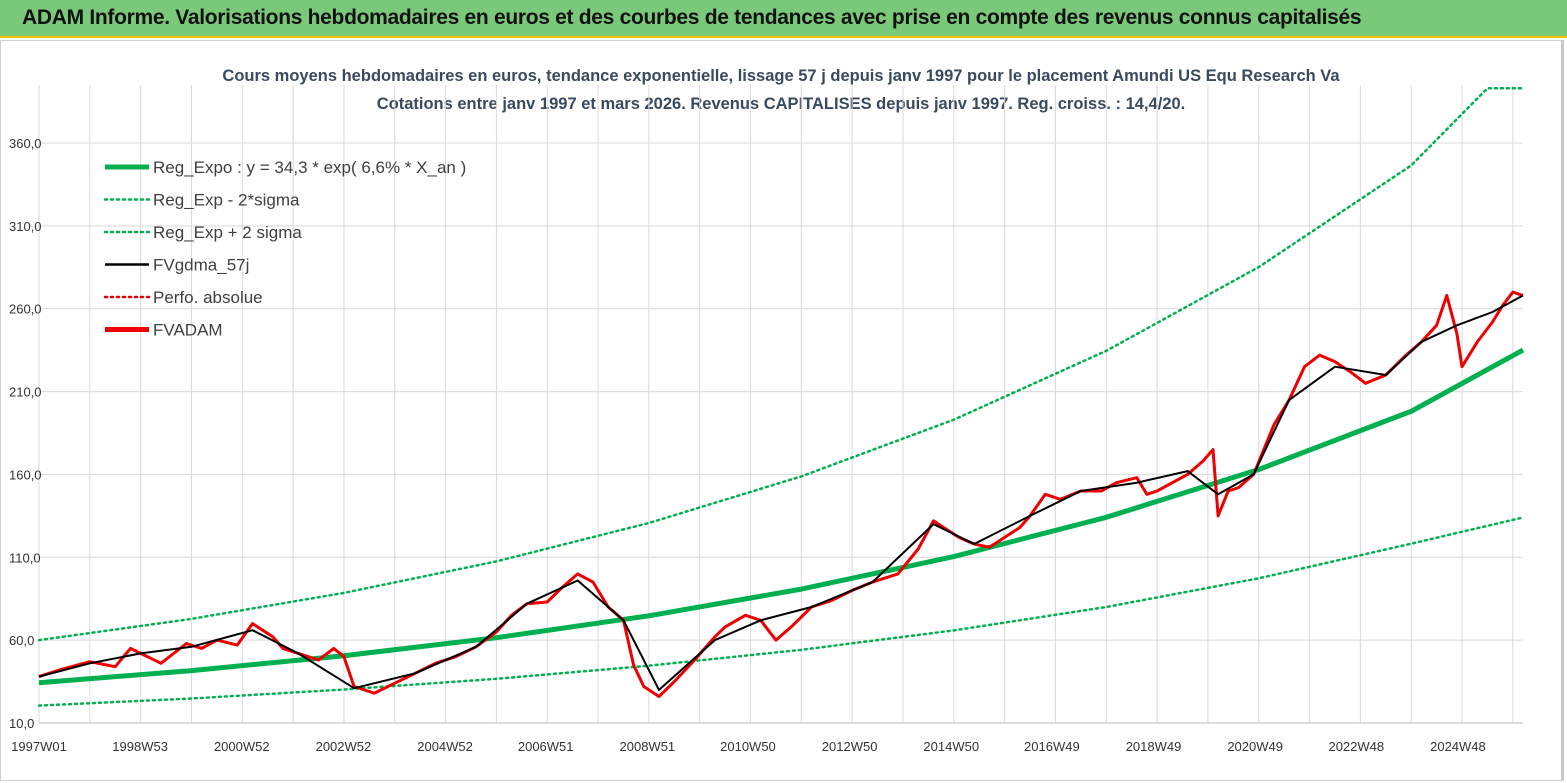 This screenshot has width=1567, height=783. What do you see at coordinates (39, 746) in the screenshot?
I see `x-tick-label: 1997W01` at bounding box center [39, 746].